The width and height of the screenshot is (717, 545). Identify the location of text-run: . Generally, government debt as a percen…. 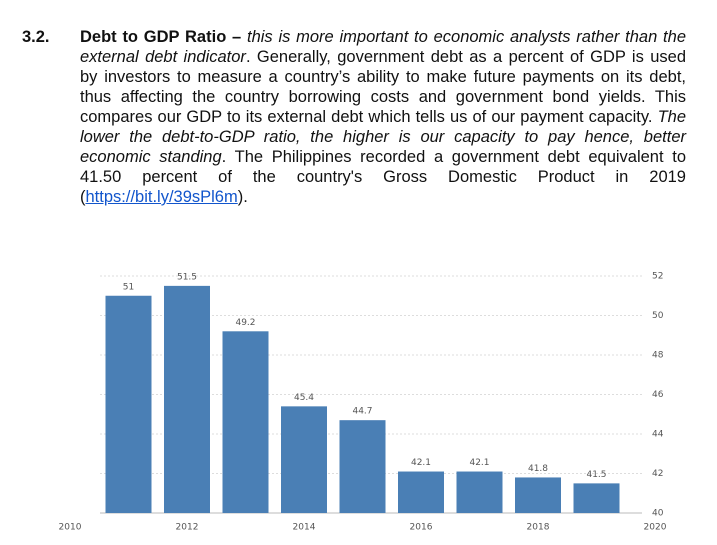
(383, 87).